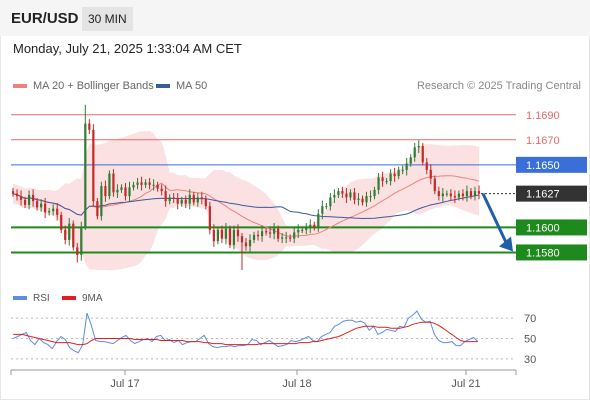 The width and height of the screenshot is (590, 400). I want to click on legend-9ma: 9MA, so click(82, 298).